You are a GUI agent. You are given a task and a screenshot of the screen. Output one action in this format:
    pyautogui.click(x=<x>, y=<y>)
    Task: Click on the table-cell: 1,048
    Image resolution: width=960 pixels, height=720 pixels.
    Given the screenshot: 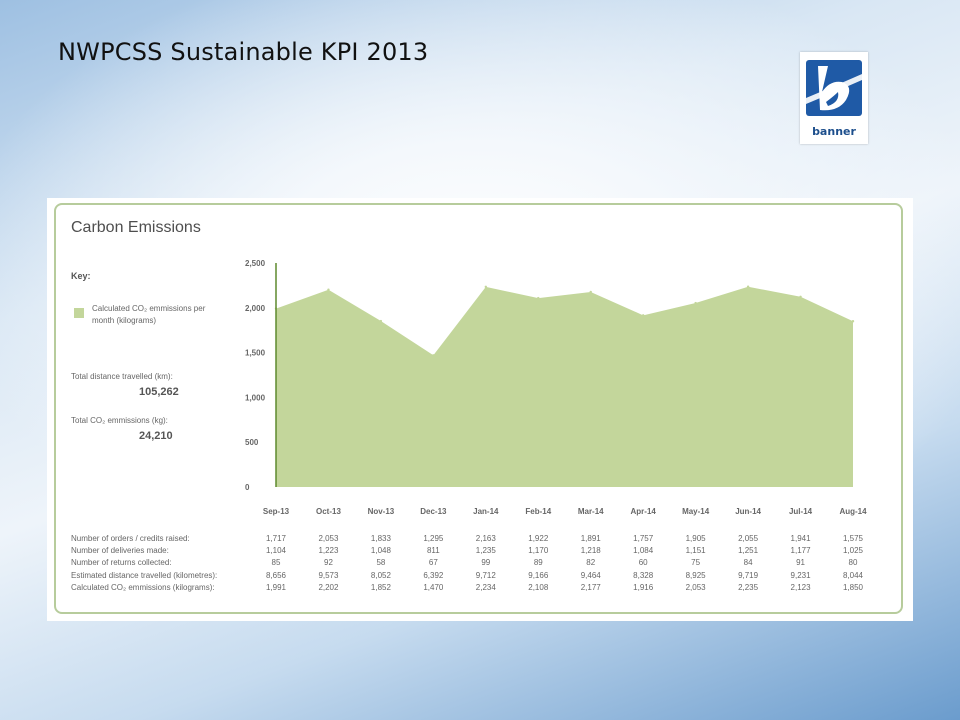 What is the action you would take?
    pyautogui.click(x=380, y=551)
    